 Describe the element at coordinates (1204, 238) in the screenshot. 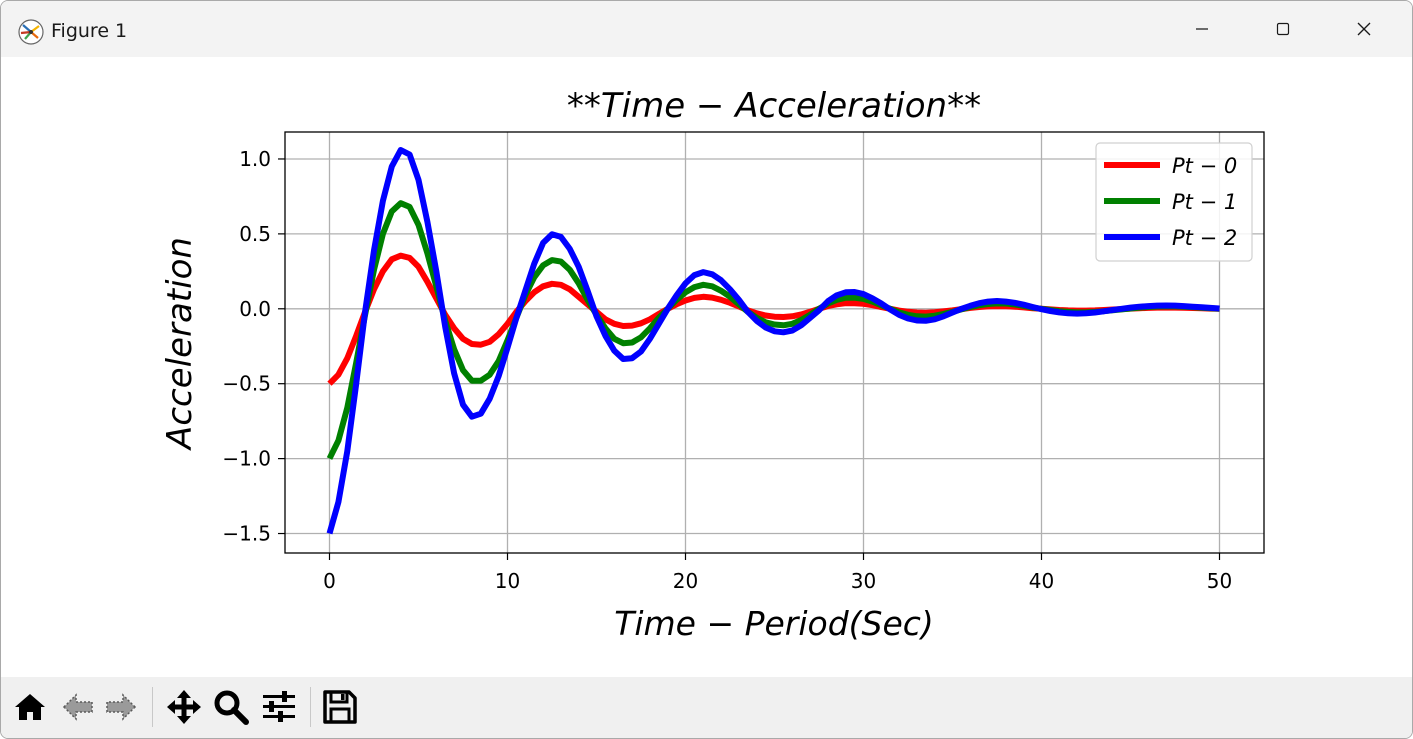

I see `legend-label: Pt − 2` at that location.